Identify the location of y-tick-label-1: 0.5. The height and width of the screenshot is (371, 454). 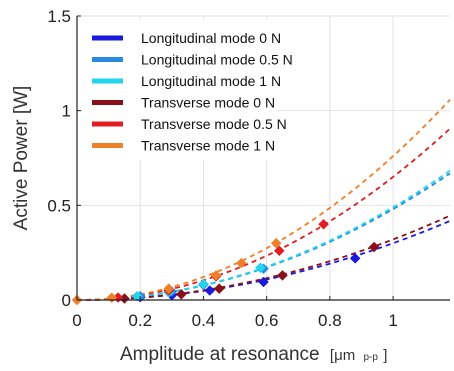
(59, 205).